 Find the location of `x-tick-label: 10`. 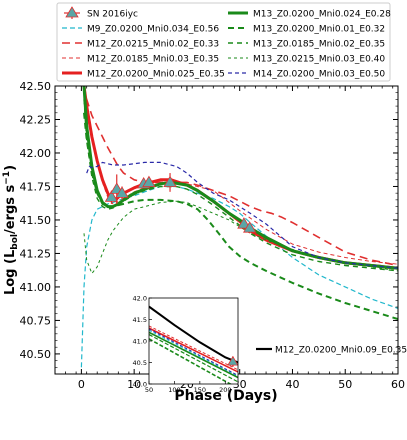

x-tick-label: 10 is located at coordinates (134, 384).